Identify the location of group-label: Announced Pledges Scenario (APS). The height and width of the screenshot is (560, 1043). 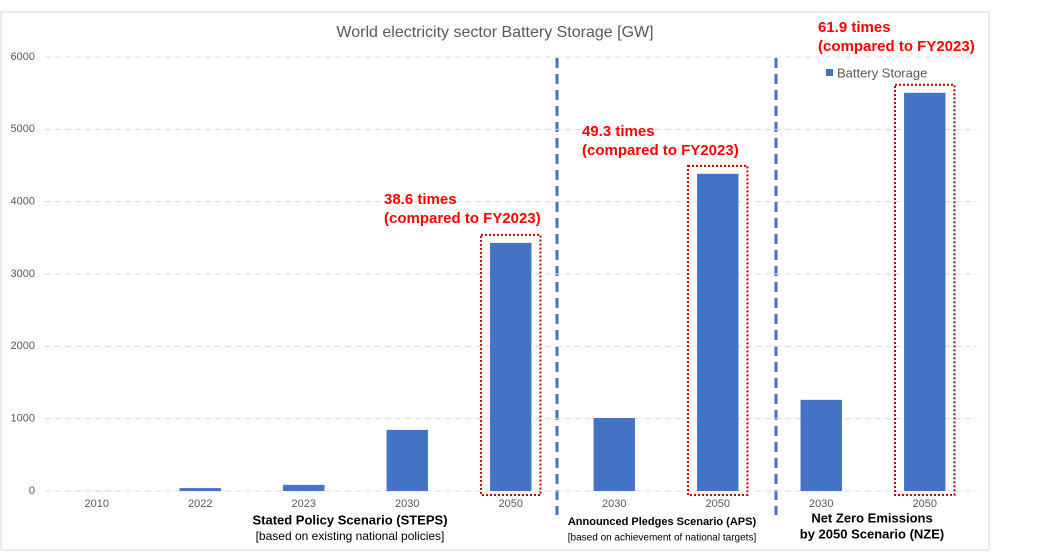
(662, 522).